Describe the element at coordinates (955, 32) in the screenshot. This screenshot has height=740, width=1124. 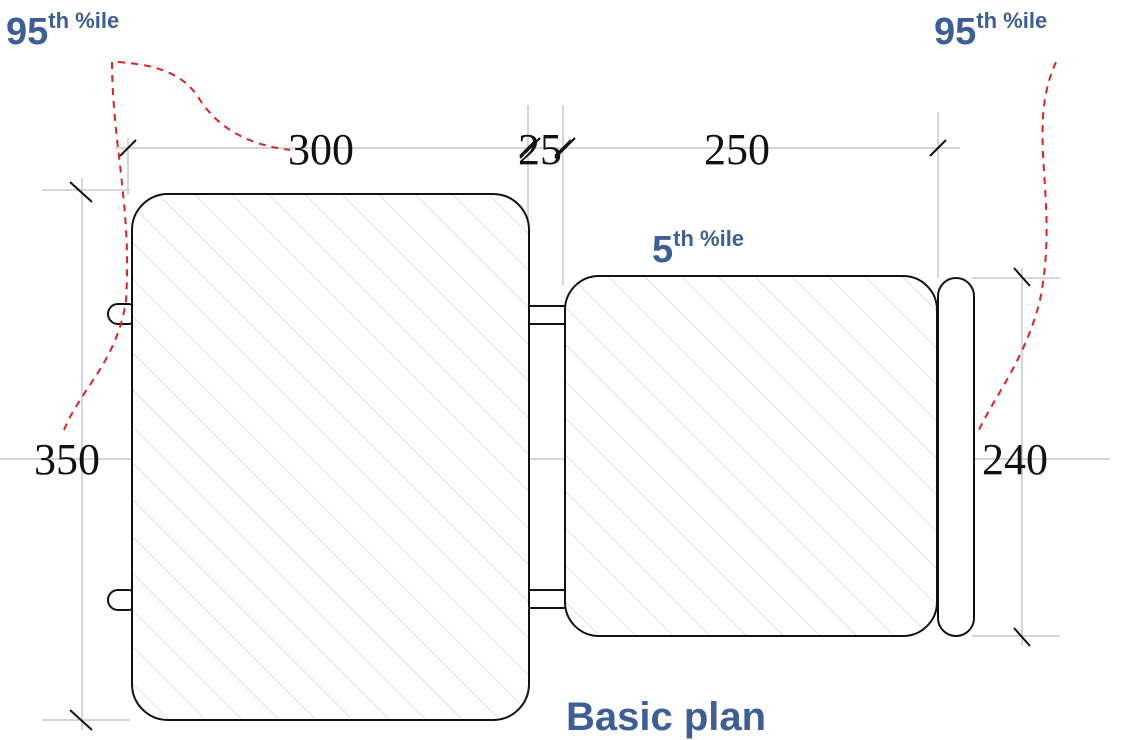
I see `right-percentile-value: 95` at that location.